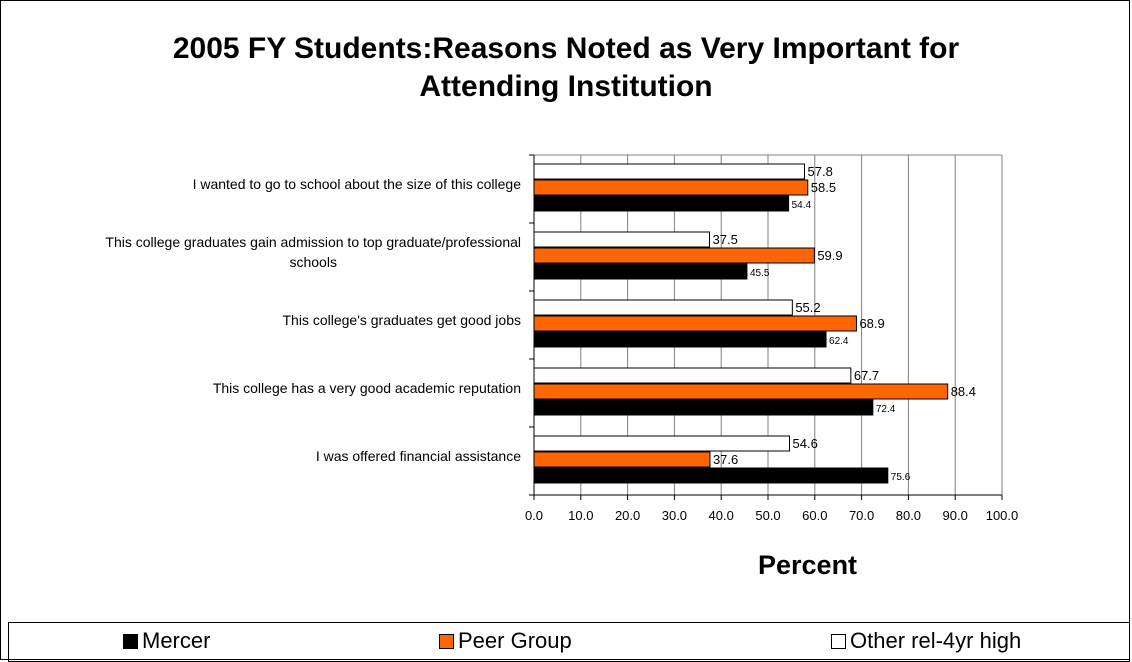 The height and width of the screenshot is (662, 1132). I want to click on legend-swatch-peer-group, so click(446, 641).